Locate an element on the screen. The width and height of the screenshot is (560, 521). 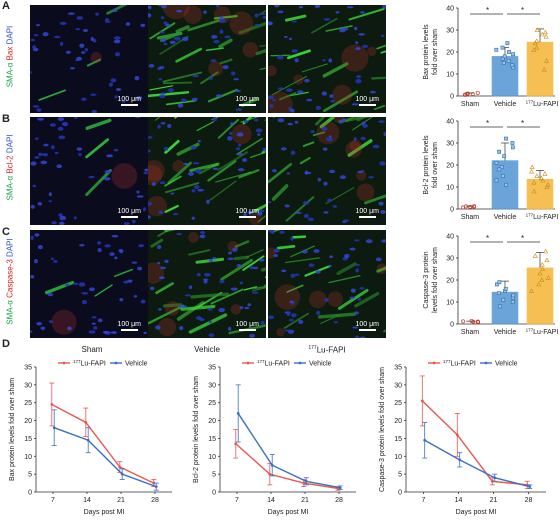
legend-label: 177Lu-FAPI is located at coordinates (89, 363).